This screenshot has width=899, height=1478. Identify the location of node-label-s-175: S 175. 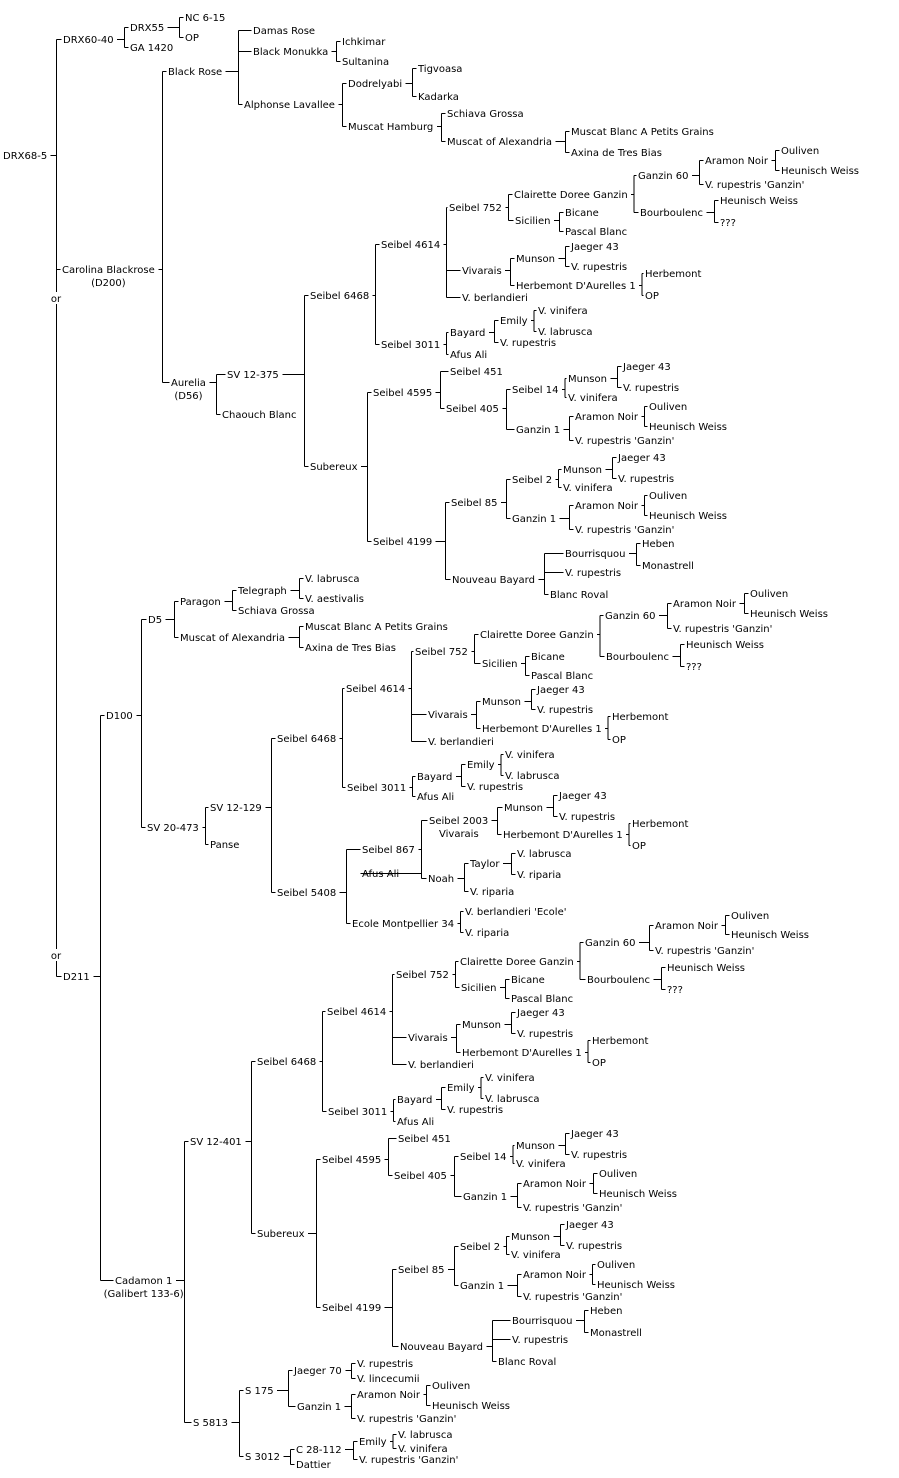
(259, 1391).